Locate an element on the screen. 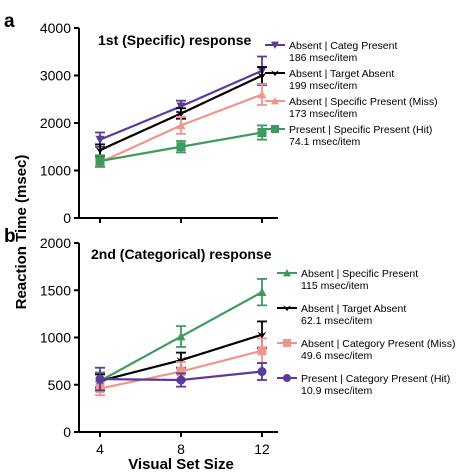  y-axis-title: Reaction Time (msec) is located at coordinates (21, 232).